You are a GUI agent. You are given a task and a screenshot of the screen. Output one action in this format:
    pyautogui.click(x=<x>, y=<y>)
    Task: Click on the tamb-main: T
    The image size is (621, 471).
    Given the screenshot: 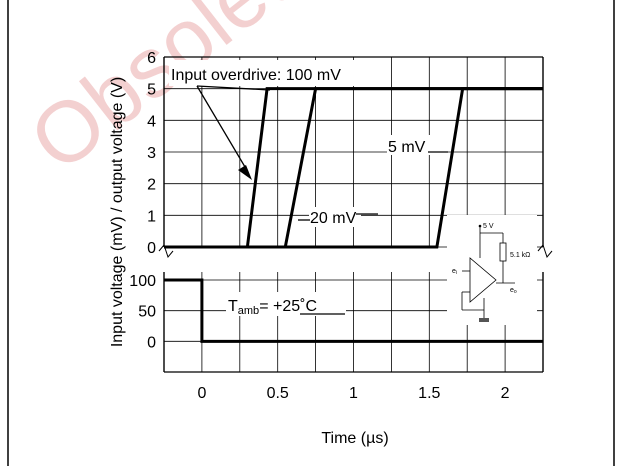 What is the action you would take?
    pyautogui.click(x=233, y=306)
    